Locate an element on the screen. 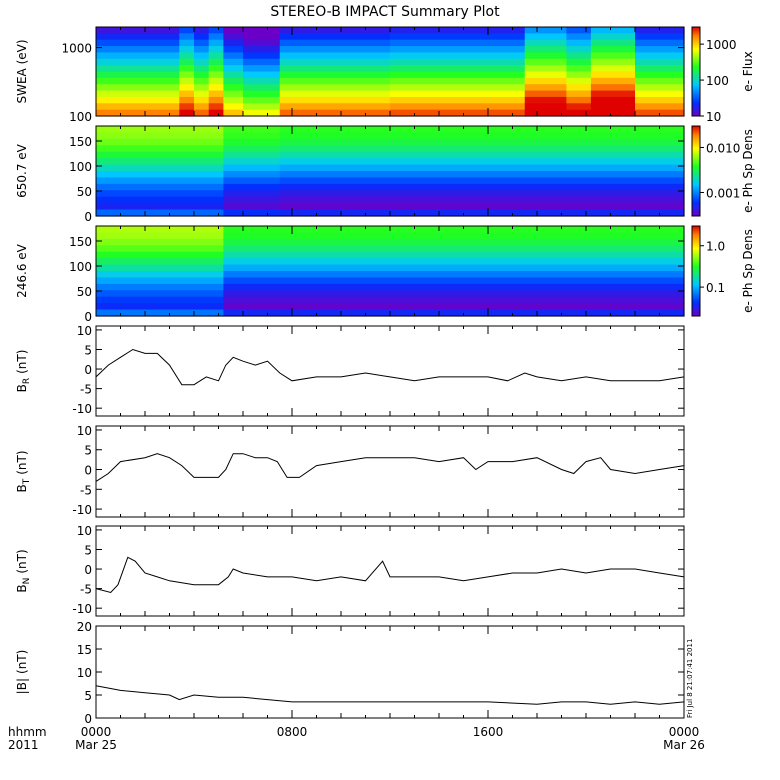  time-tick-date: Mar 25 is located at coordinates (96, 745).